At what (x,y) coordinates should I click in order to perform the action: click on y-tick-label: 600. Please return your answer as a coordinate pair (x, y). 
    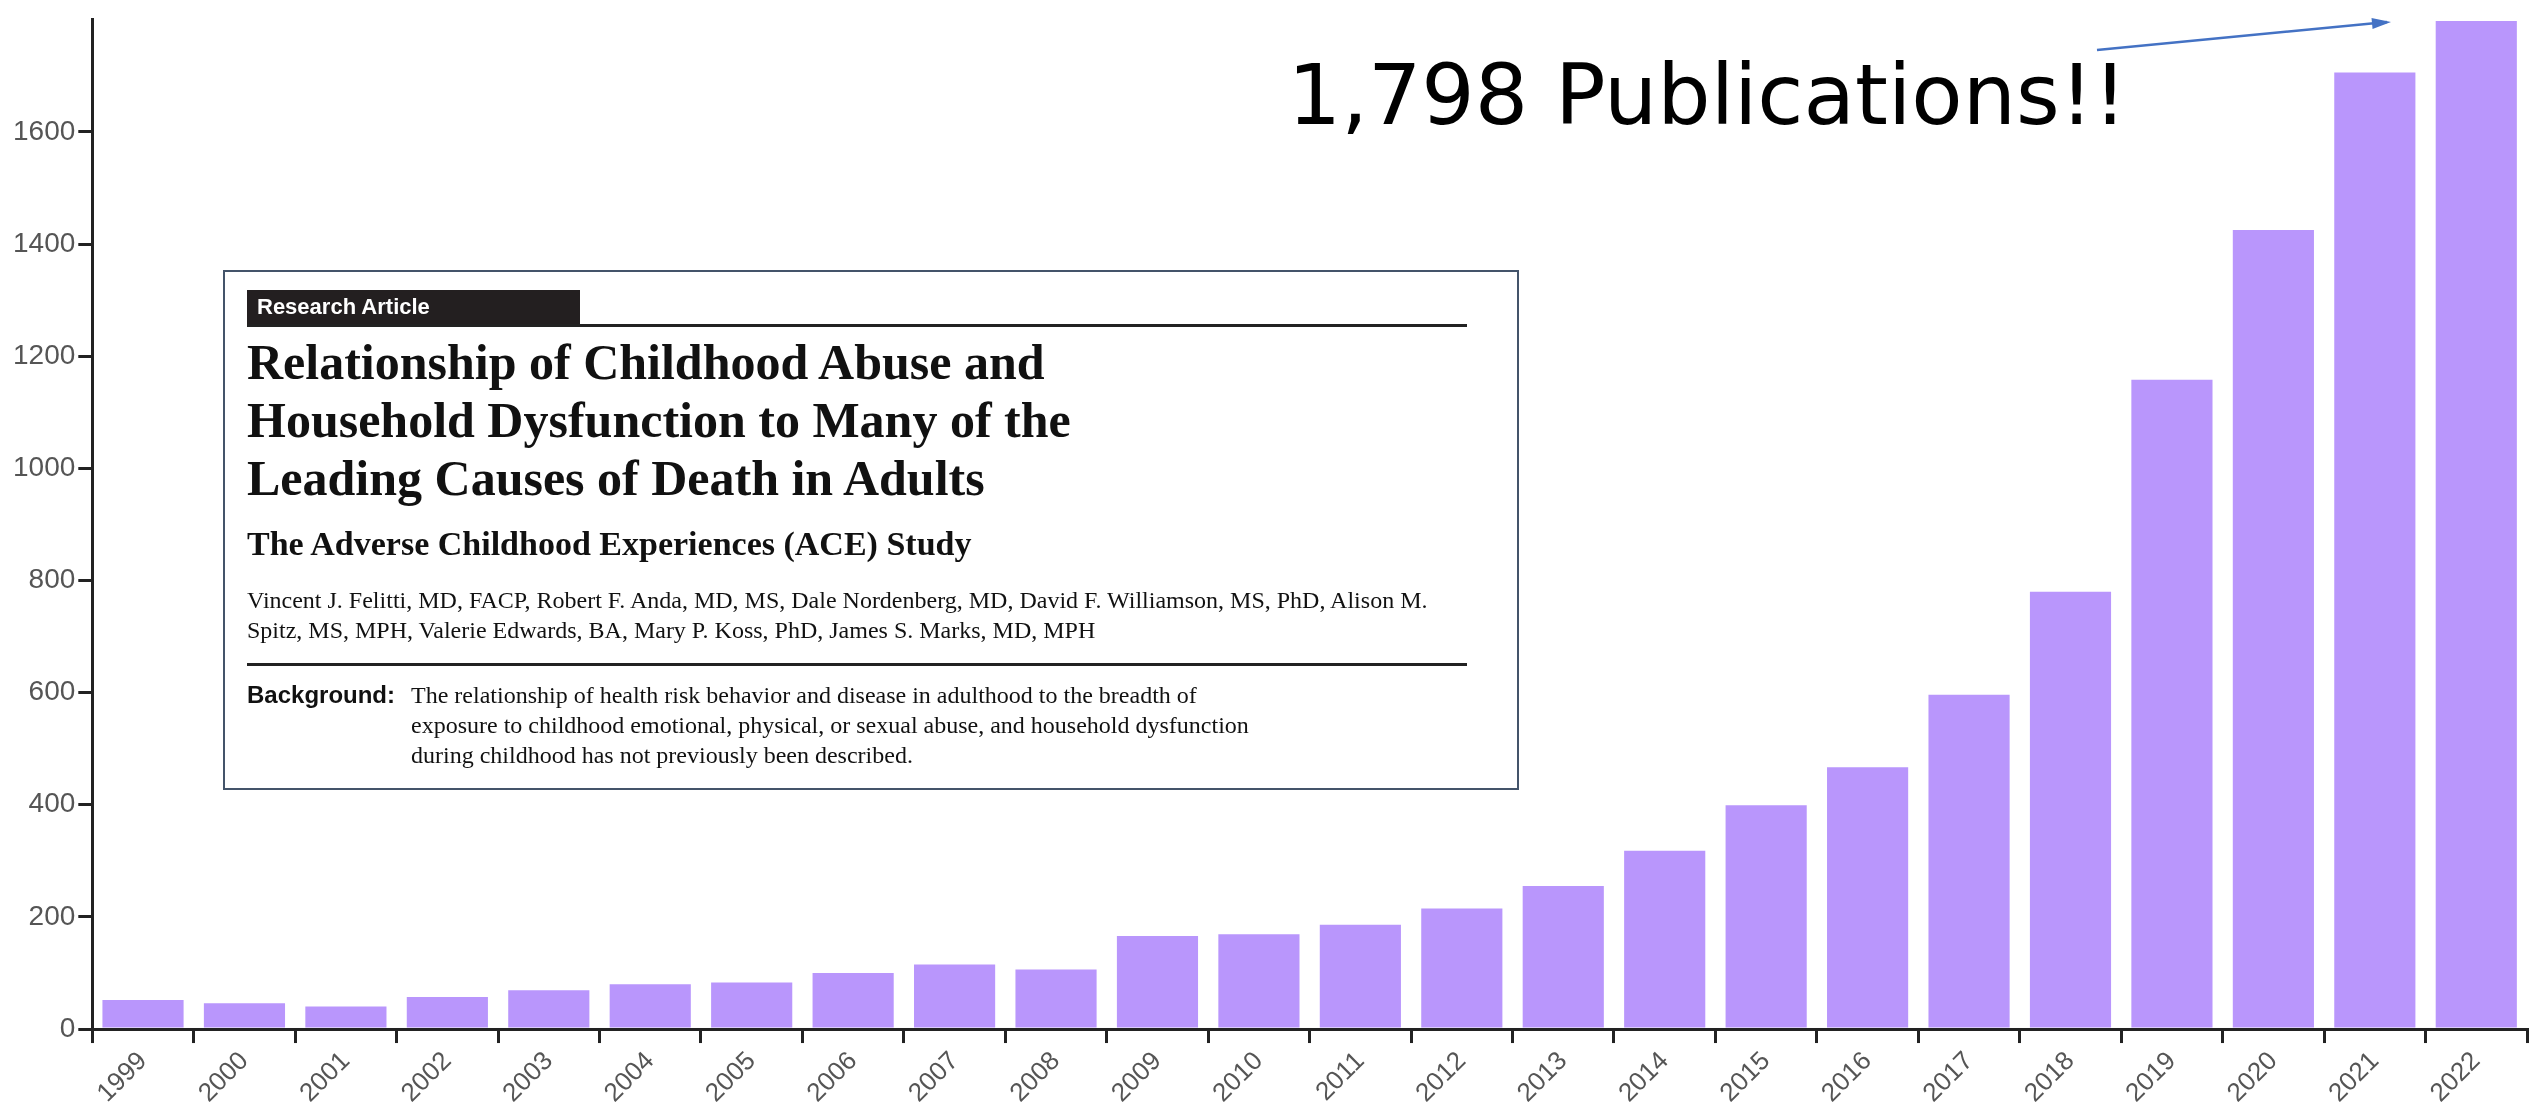
    Looking at the image, I should click on (52, 691).